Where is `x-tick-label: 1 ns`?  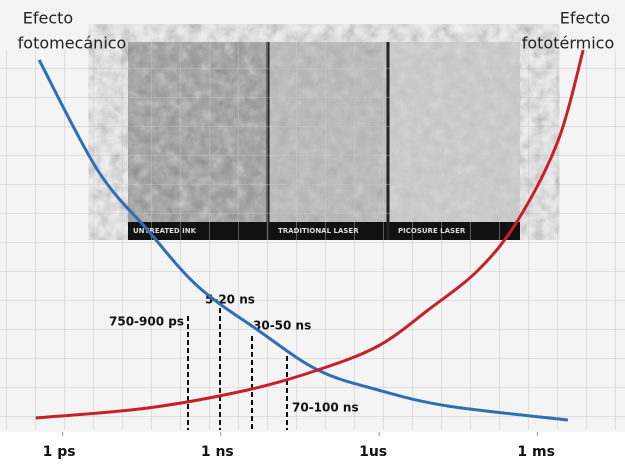 x-tick-label: 1 ns is located at coordinates (217, 452).